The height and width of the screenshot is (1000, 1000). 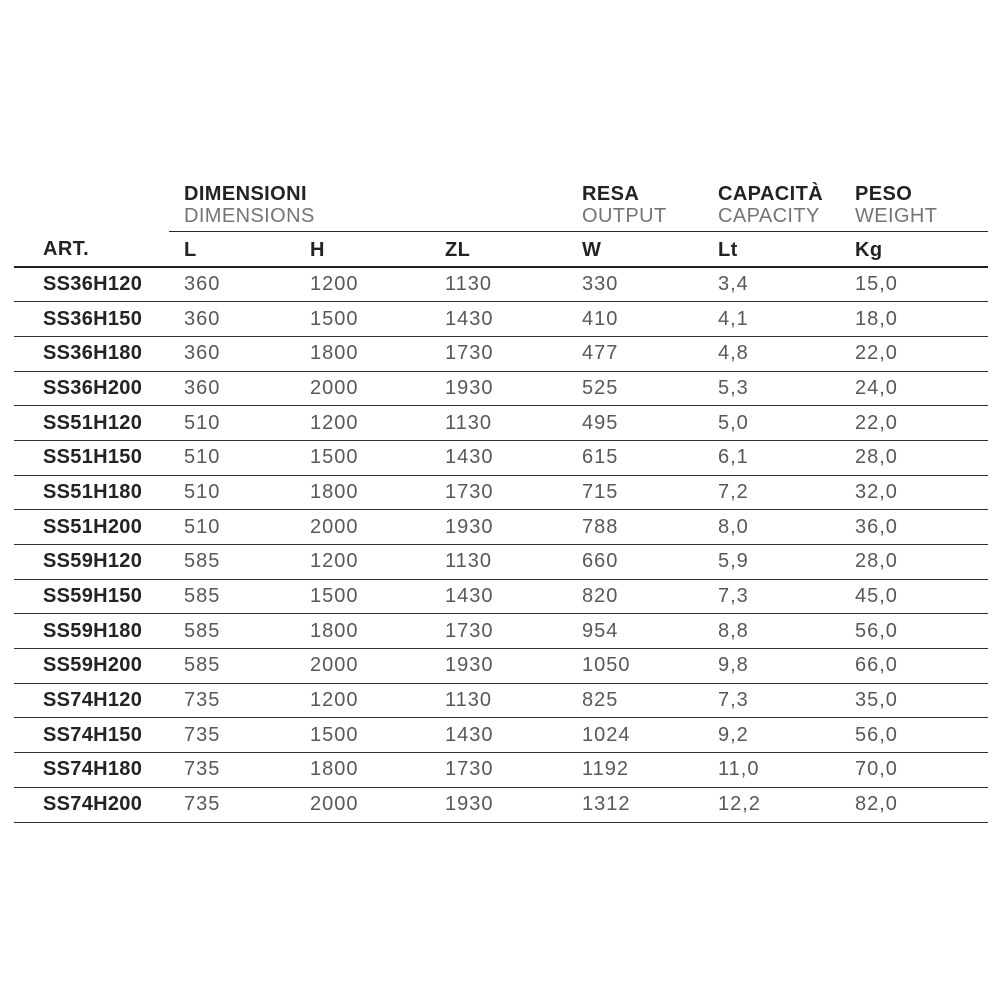 I want to click on table-row: SS51H200 510 2000 1930 788 8,0 36,0, so click(x=501, y=527).